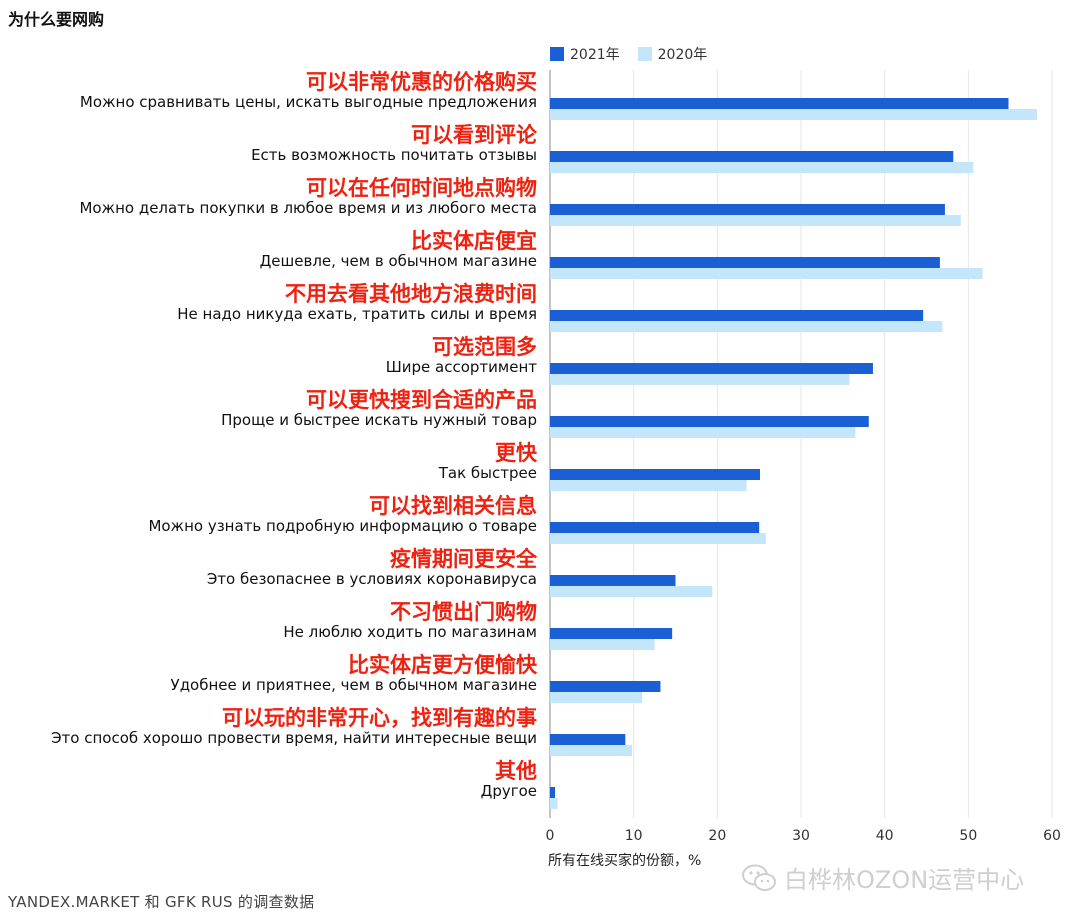 This screenshot has height=922, width=1080. I want to click on category-label-cn: 可以玩的非常开心，找到有趣的事, so click(379, 718).